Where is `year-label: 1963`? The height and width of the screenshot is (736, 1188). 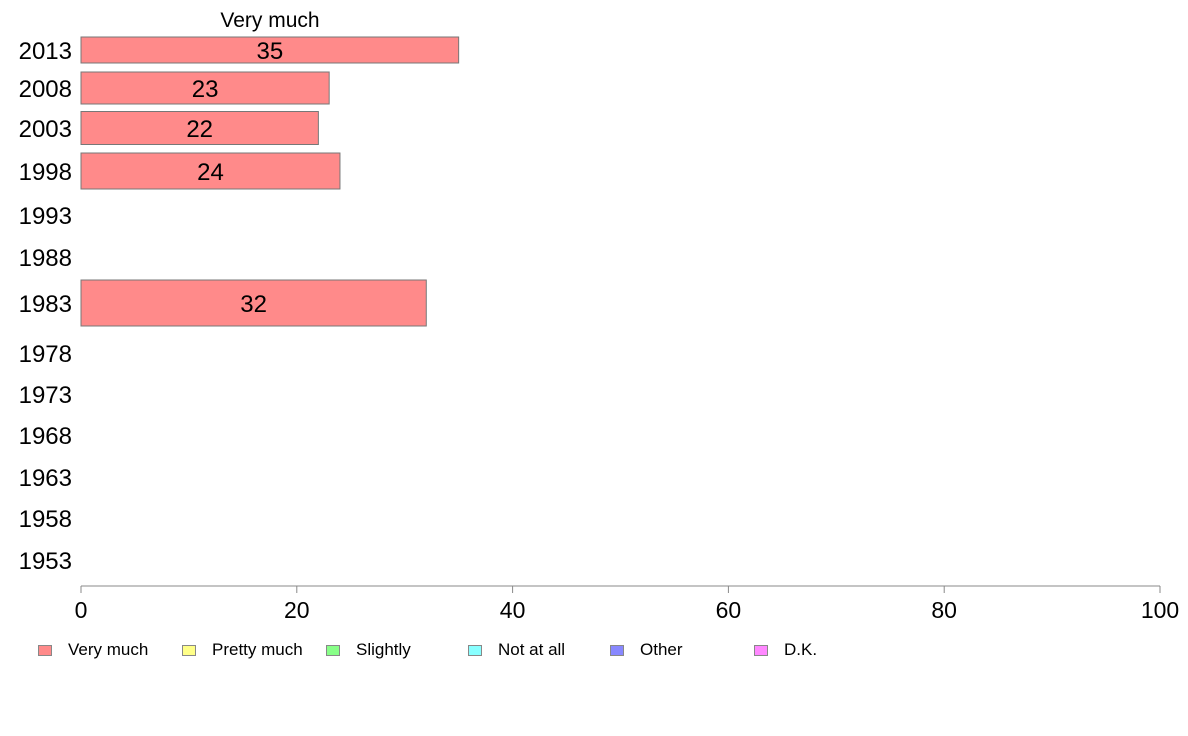 year-label: 1963 is located at coordinates (45, 478).